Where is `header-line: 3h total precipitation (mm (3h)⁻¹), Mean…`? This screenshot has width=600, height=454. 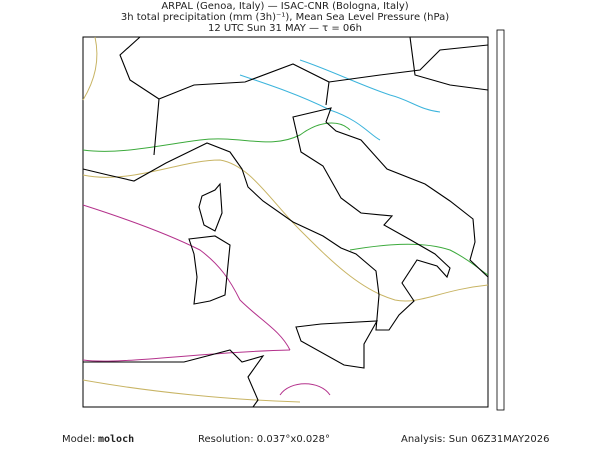
header-line: 3h total precipitation (mm (3h)⁻¹), Mean… is located at coordinates (285, 17).